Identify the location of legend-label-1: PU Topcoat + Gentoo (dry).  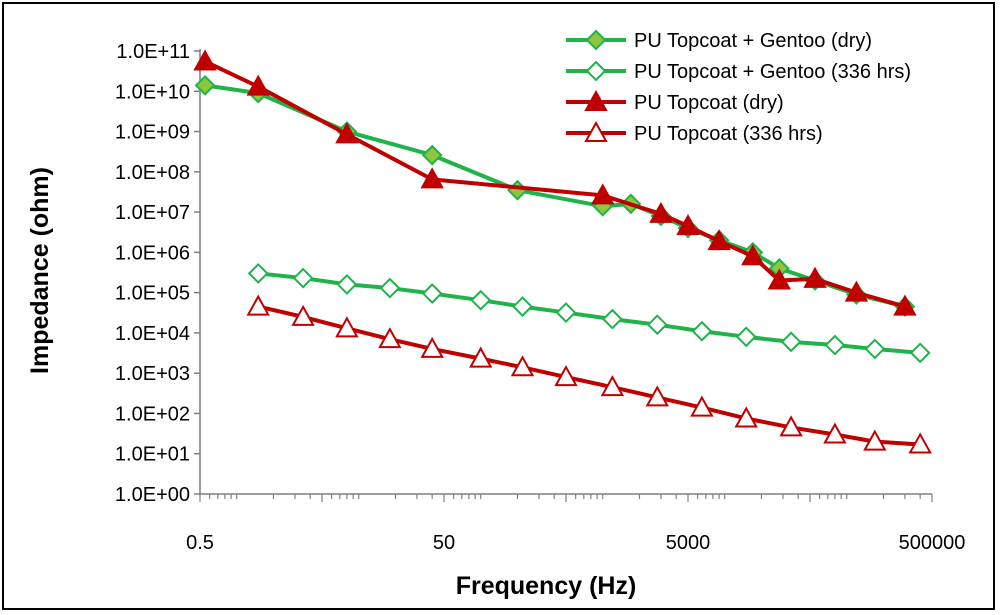
(753, 41).